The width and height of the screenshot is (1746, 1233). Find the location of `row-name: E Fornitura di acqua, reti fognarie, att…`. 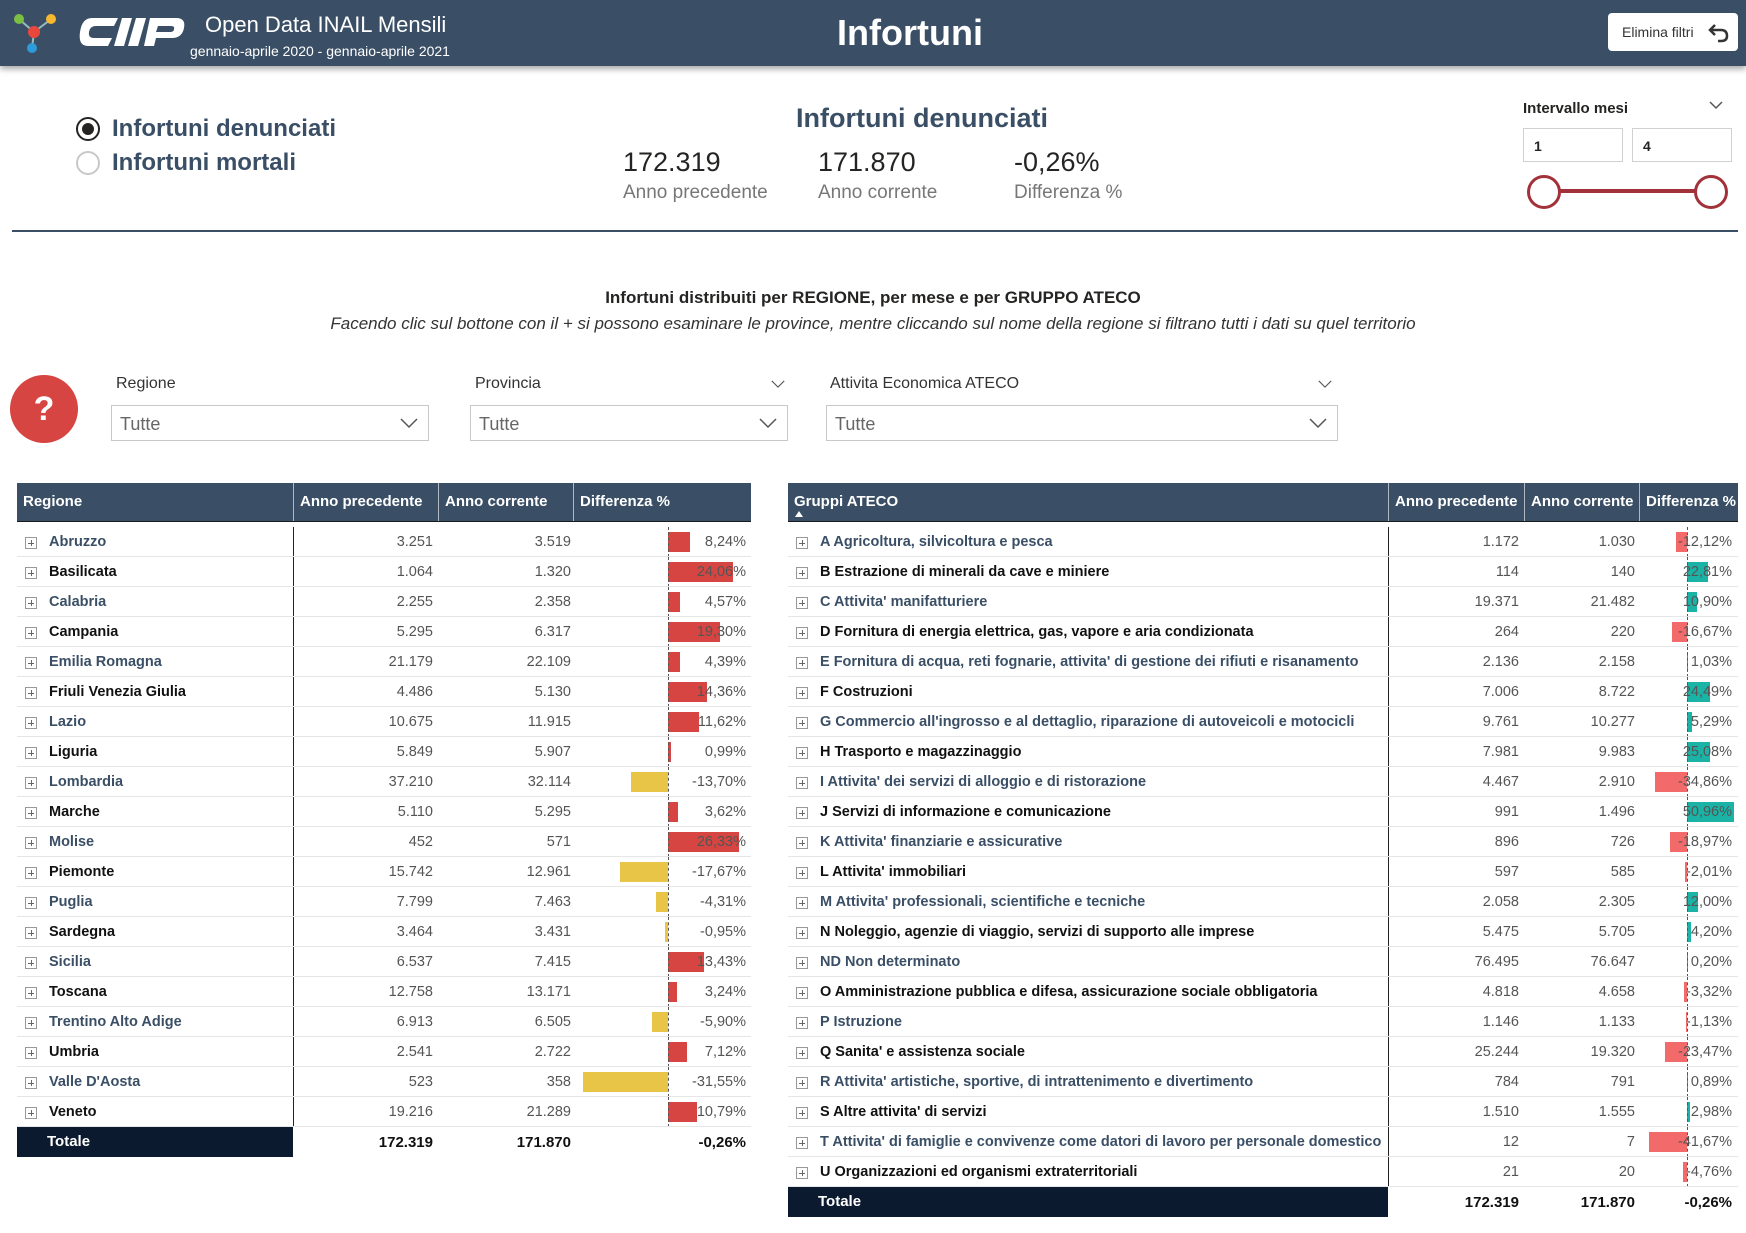

row-name: E Fornitura di acqua, reti fognarie, att… is located at coordinates (1089, 662).